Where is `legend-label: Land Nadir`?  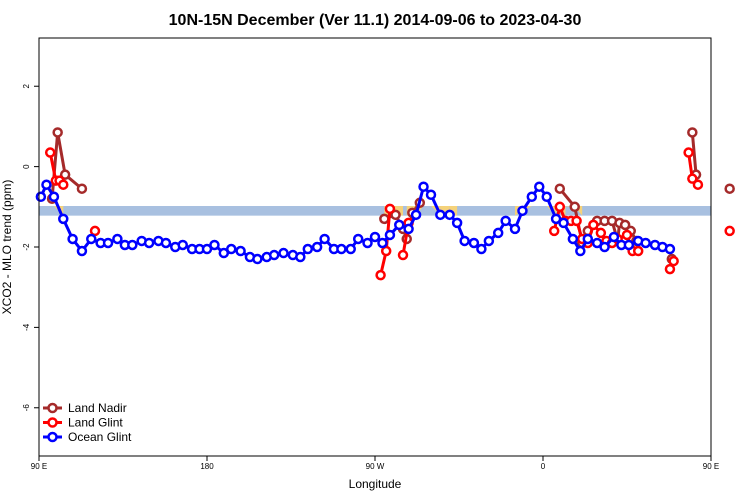 legend-label: Land Nadir is located at coordinates (97, 408).